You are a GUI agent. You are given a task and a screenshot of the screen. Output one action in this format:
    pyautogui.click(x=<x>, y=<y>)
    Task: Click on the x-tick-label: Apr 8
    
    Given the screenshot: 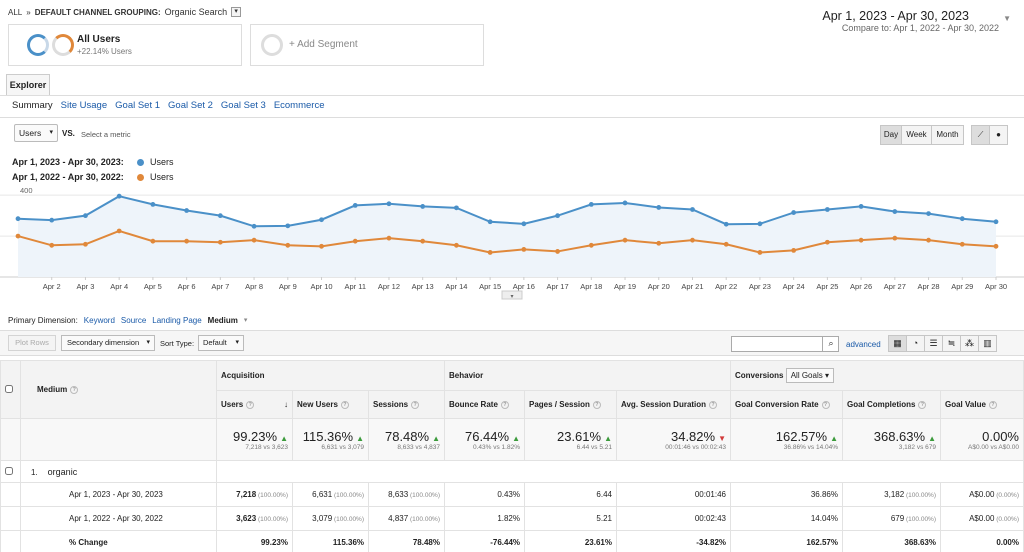 What is the action you would take?
    pyautogui.click(x=254, y=286)
    